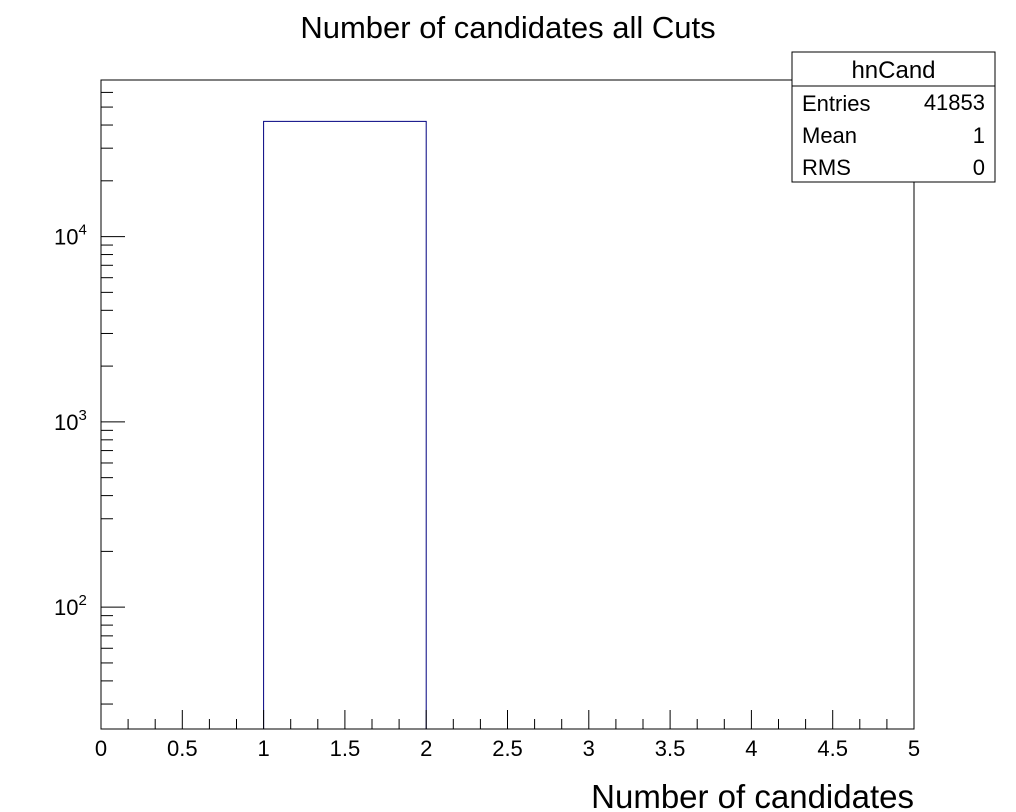  What do you see at coordinates (263, 748) in the screenshot?
I see `x-tick-label: 1` at bounding box center [263, 748].